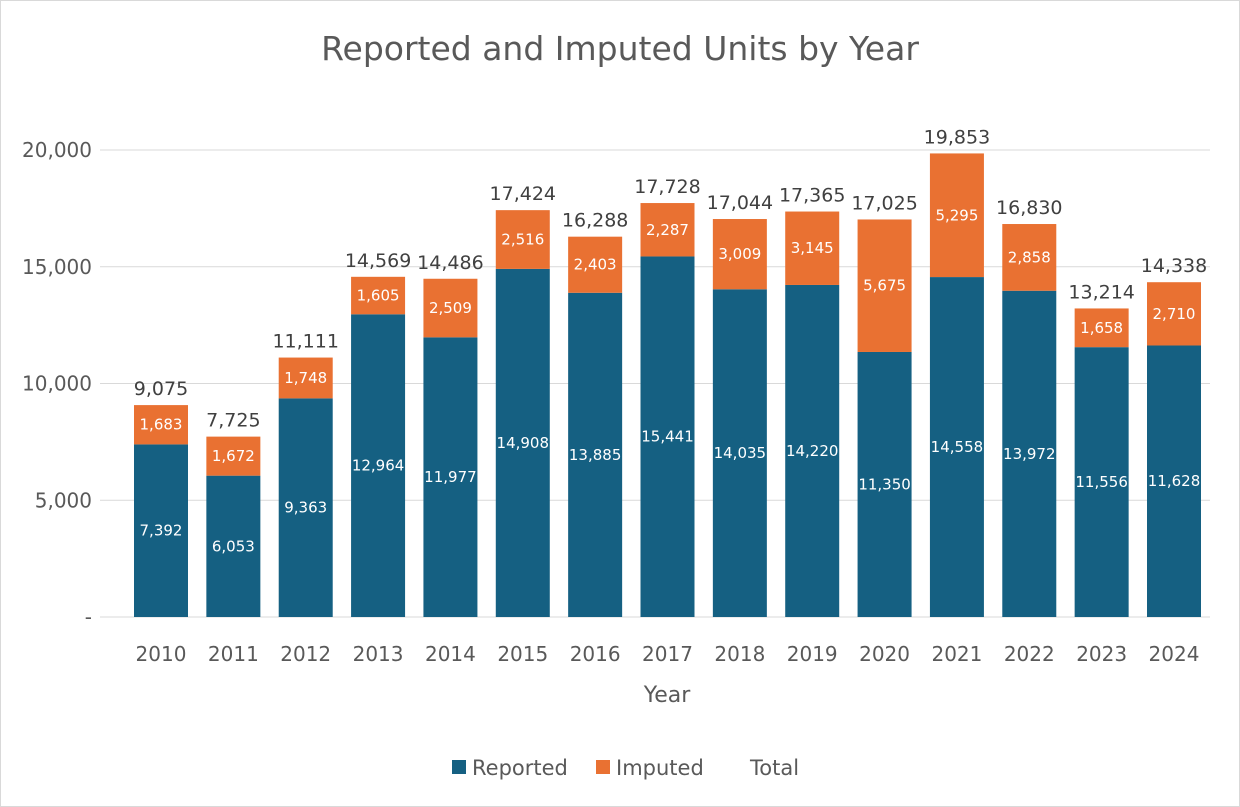 This screenshot has height=807, width=1240. Describe the element at coordinates (88, 617) in the screenshot. I see `y-tick-label: -` at that location.